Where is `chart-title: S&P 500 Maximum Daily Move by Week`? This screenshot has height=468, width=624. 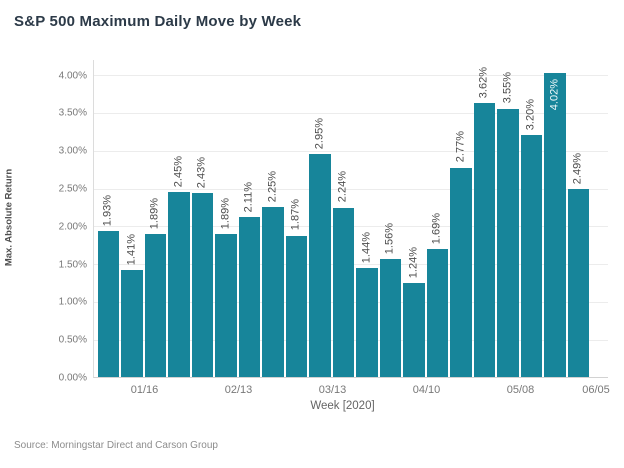 chart-title: S&P 500 Maximum Daily Move by Week is located at coordinates (158, 21).